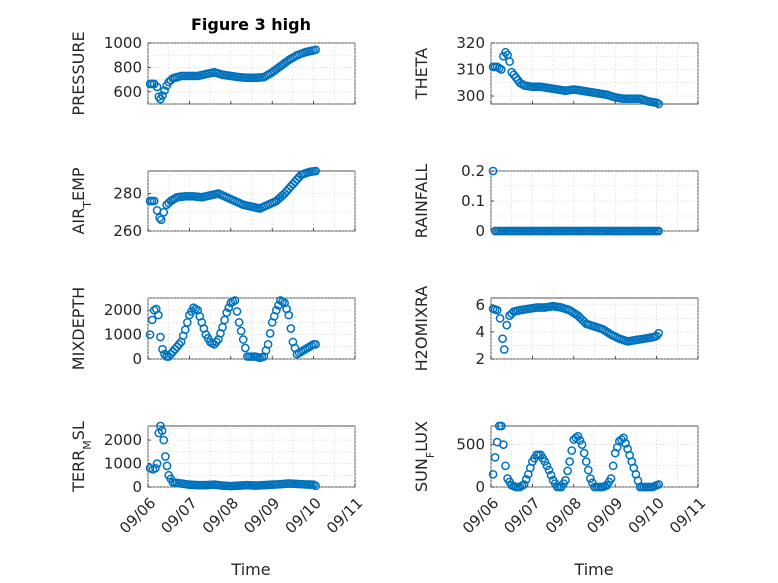 Image resolution: width=778 pixels, height=583 pixels. I want to click on y-tick-label: 600, so click(127, 92).